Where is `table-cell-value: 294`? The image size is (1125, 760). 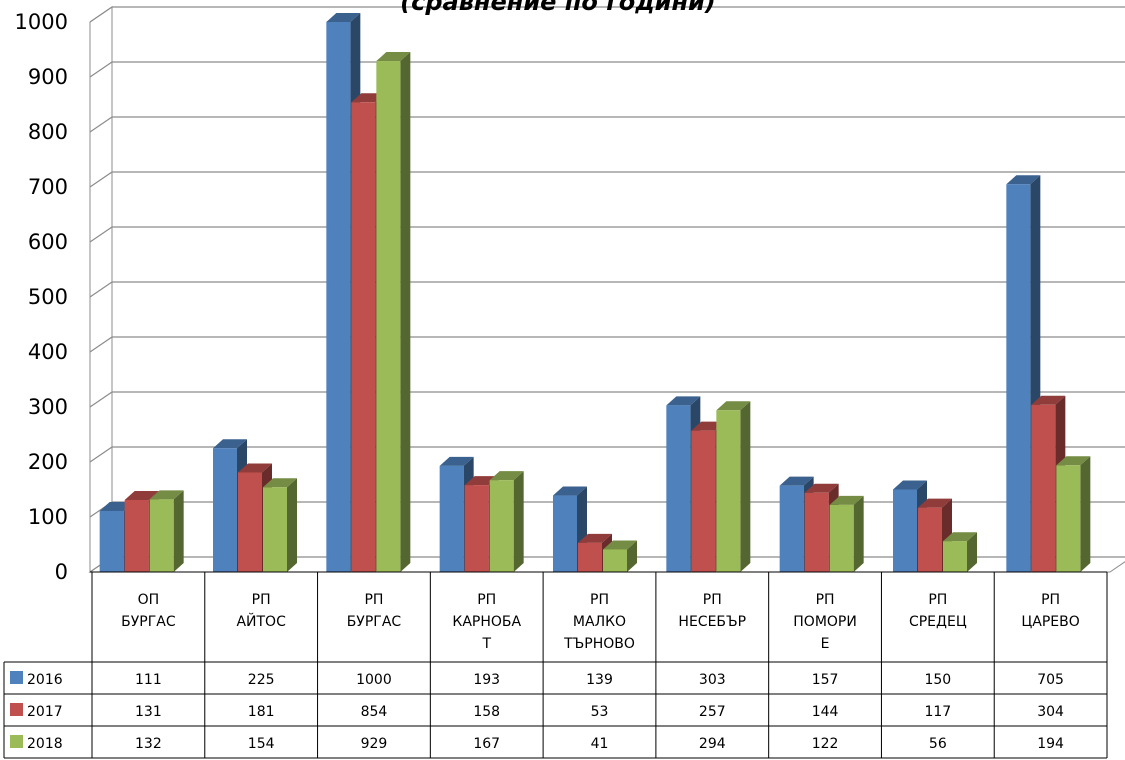
table-cell-value: 294 is located at coordinates (712, 744).